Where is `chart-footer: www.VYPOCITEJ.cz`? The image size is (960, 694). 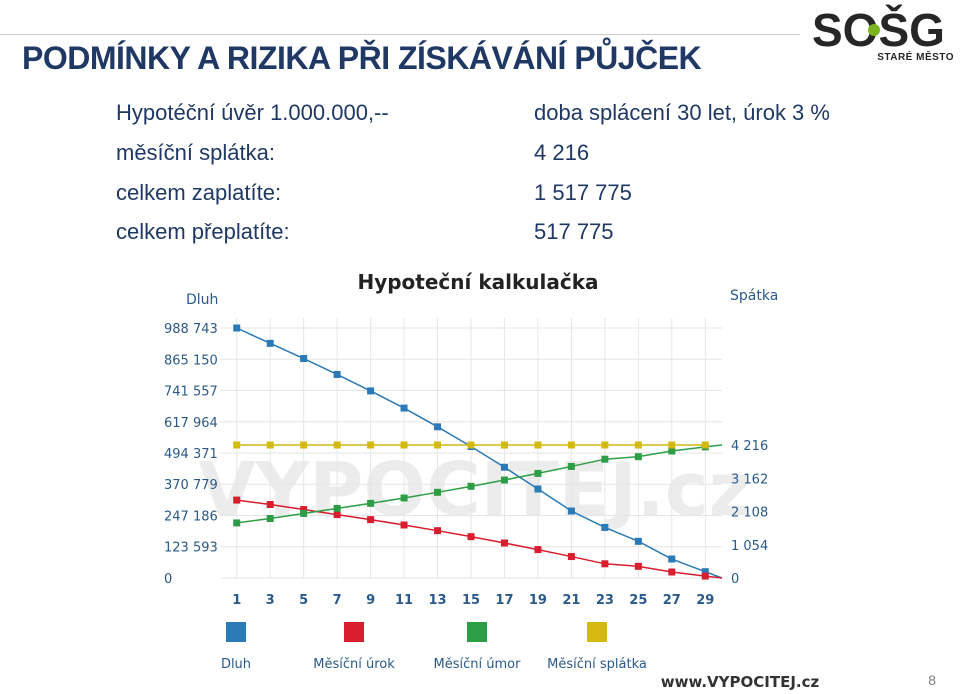
chart-footer: www.VYPOCITEJ.cz is located at coordinates (740, 682).